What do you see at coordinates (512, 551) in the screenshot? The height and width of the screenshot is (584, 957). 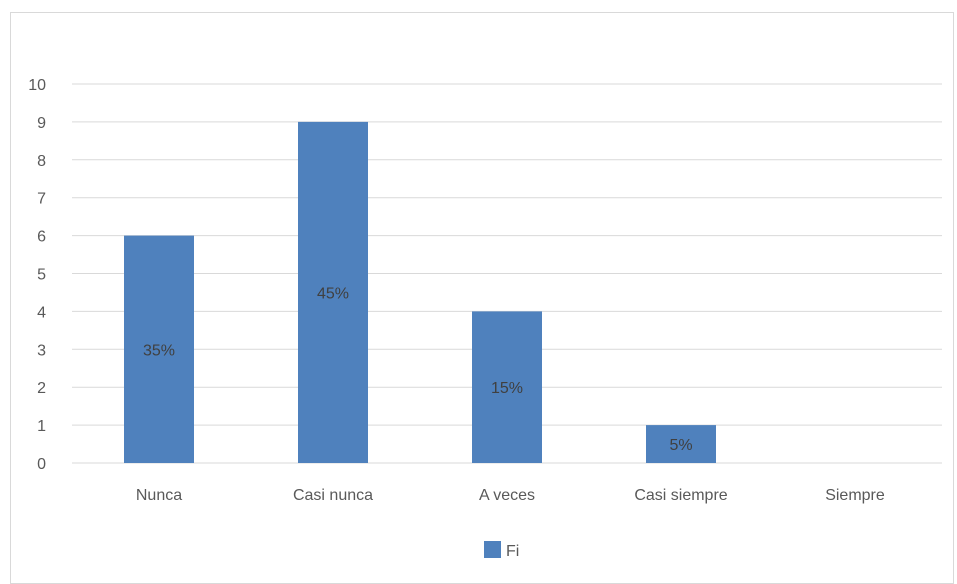 I see `legend-label-fi: Fi` at bounding box center [512, 551].